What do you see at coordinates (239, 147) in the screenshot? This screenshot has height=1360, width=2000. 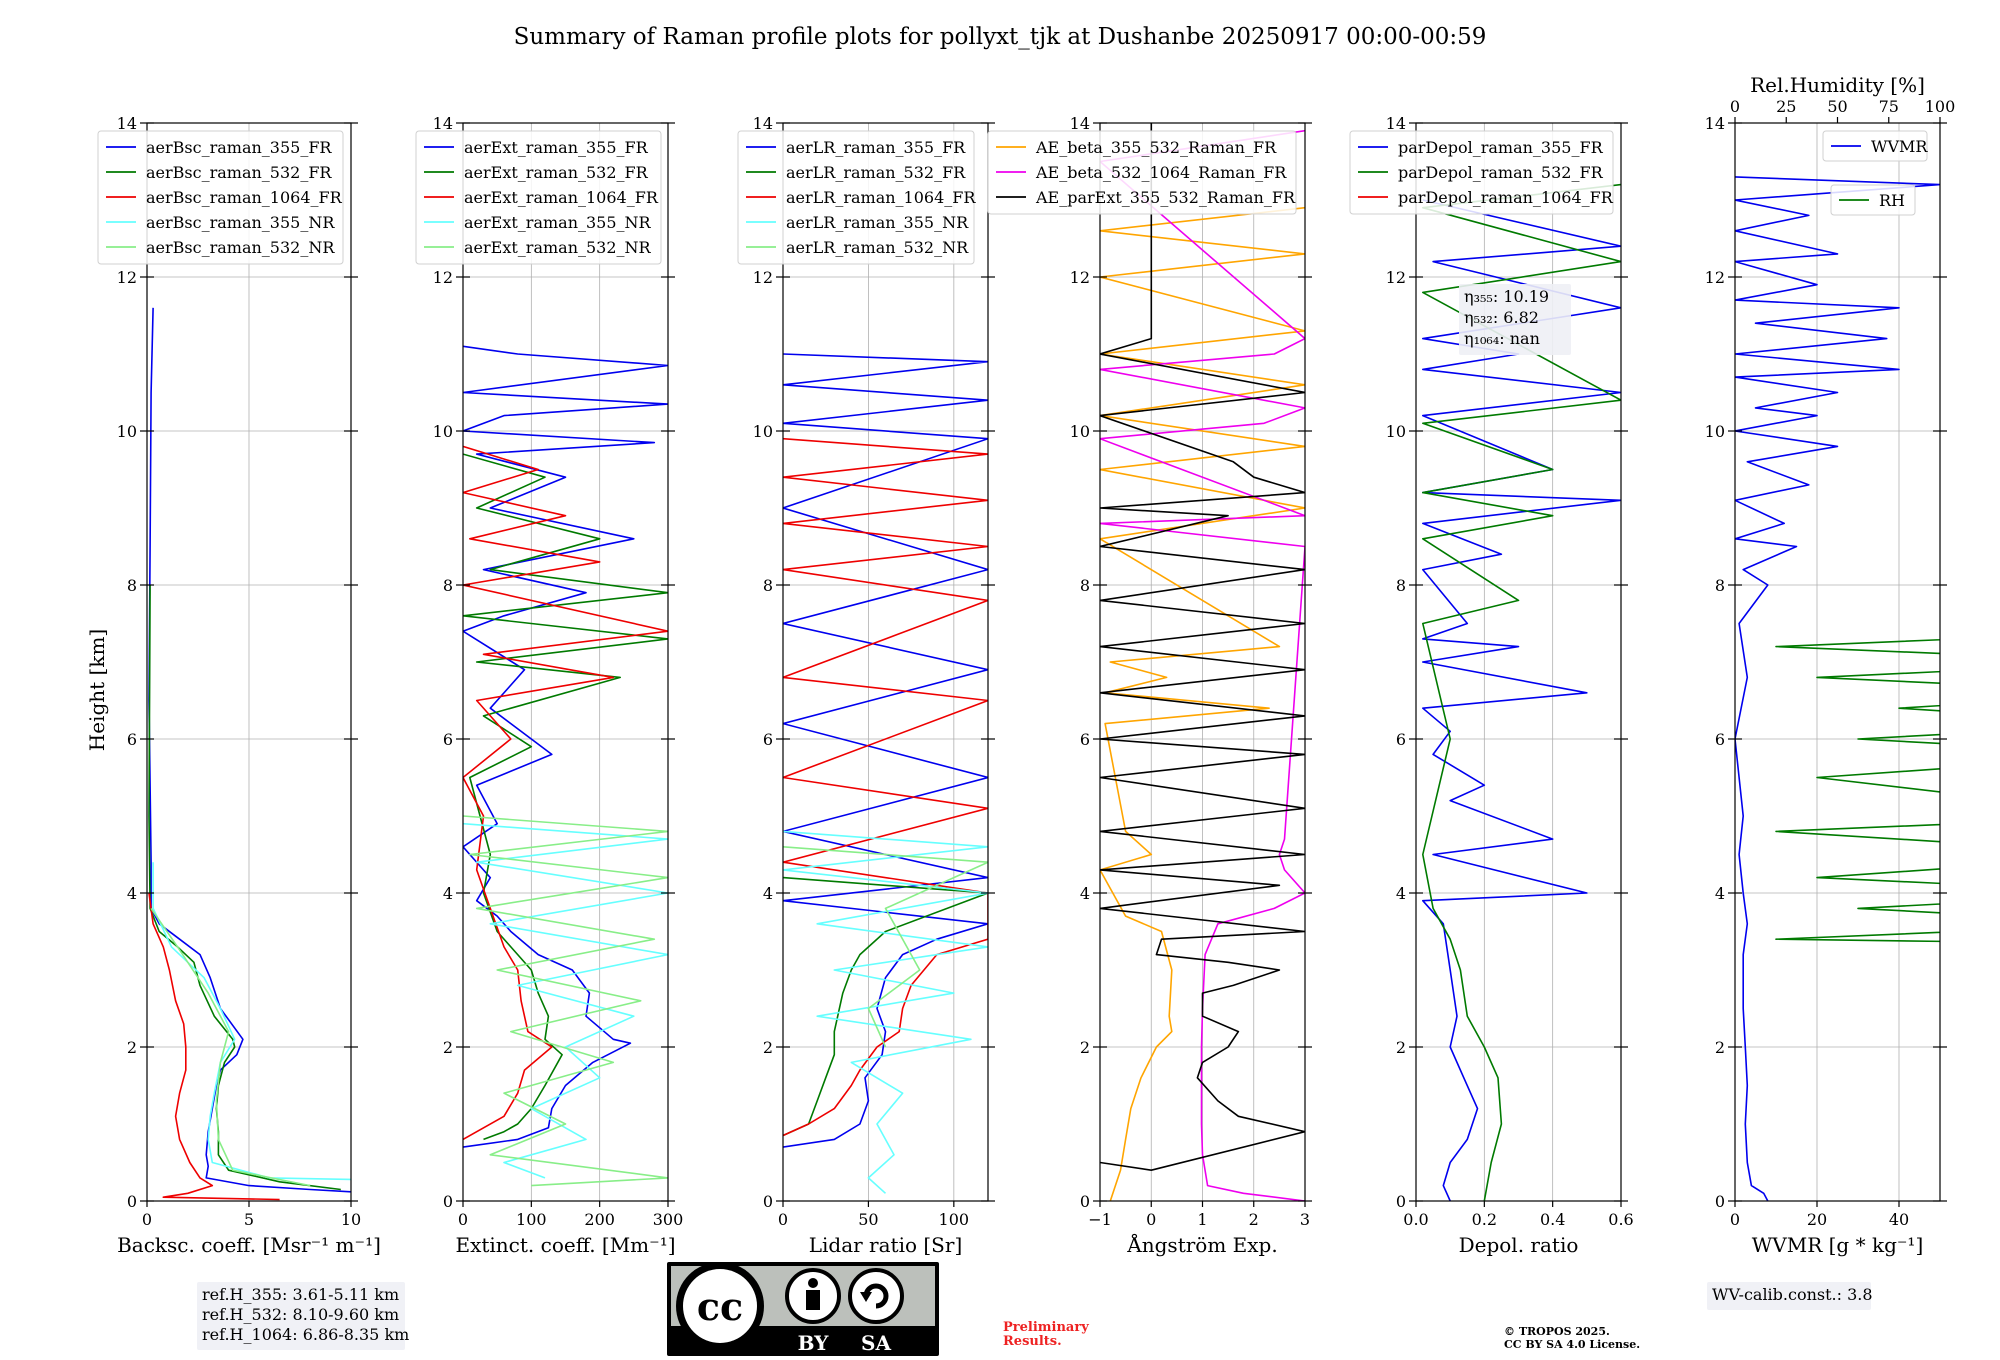 I see `bsc-legend-label-0: aerBsc_raman_355_FR` at bounding box center [239, 147].